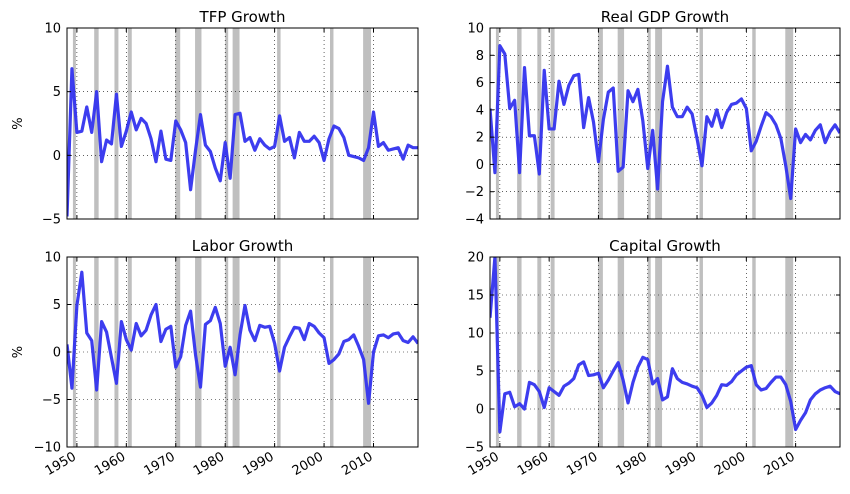 The width and height of the screenshot is (850, 494). Describe the element at coordinates (242, 246) in the screenshot. I see `chart-title: Labor Growth` at that location.